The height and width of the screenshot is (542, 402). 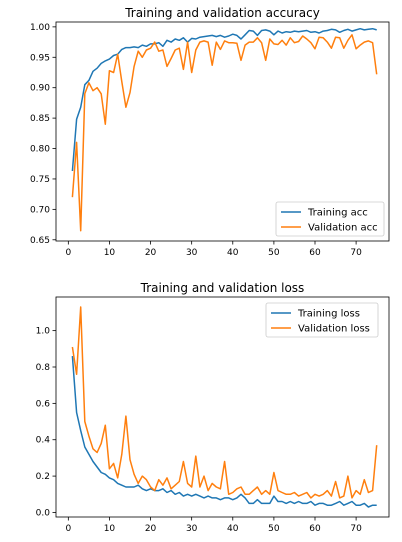 I want to click on y-tick-label: 0.8, so click(x=43, y=368).